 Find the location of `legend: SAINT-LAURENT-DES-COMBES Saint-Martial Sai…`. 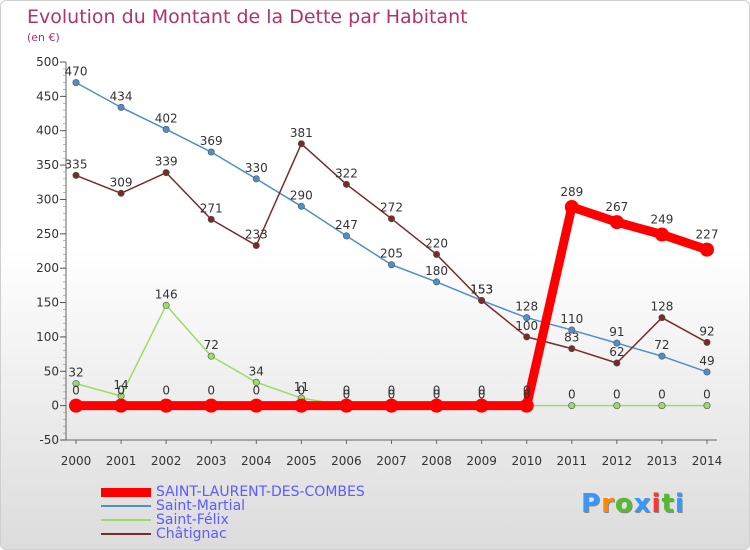

legend: SAINT-LAURENT-DES-COMBES Saint-Martial Sai… is located at coordinates (233, 513).